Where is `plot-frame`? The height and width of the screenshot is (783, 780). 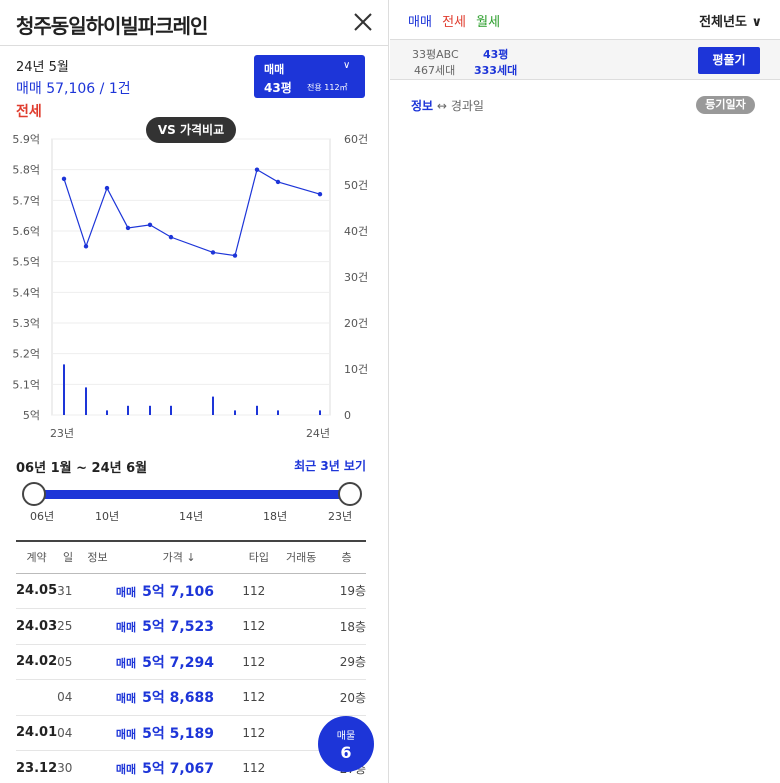
plot-frame is located at coordinates (191, 277).